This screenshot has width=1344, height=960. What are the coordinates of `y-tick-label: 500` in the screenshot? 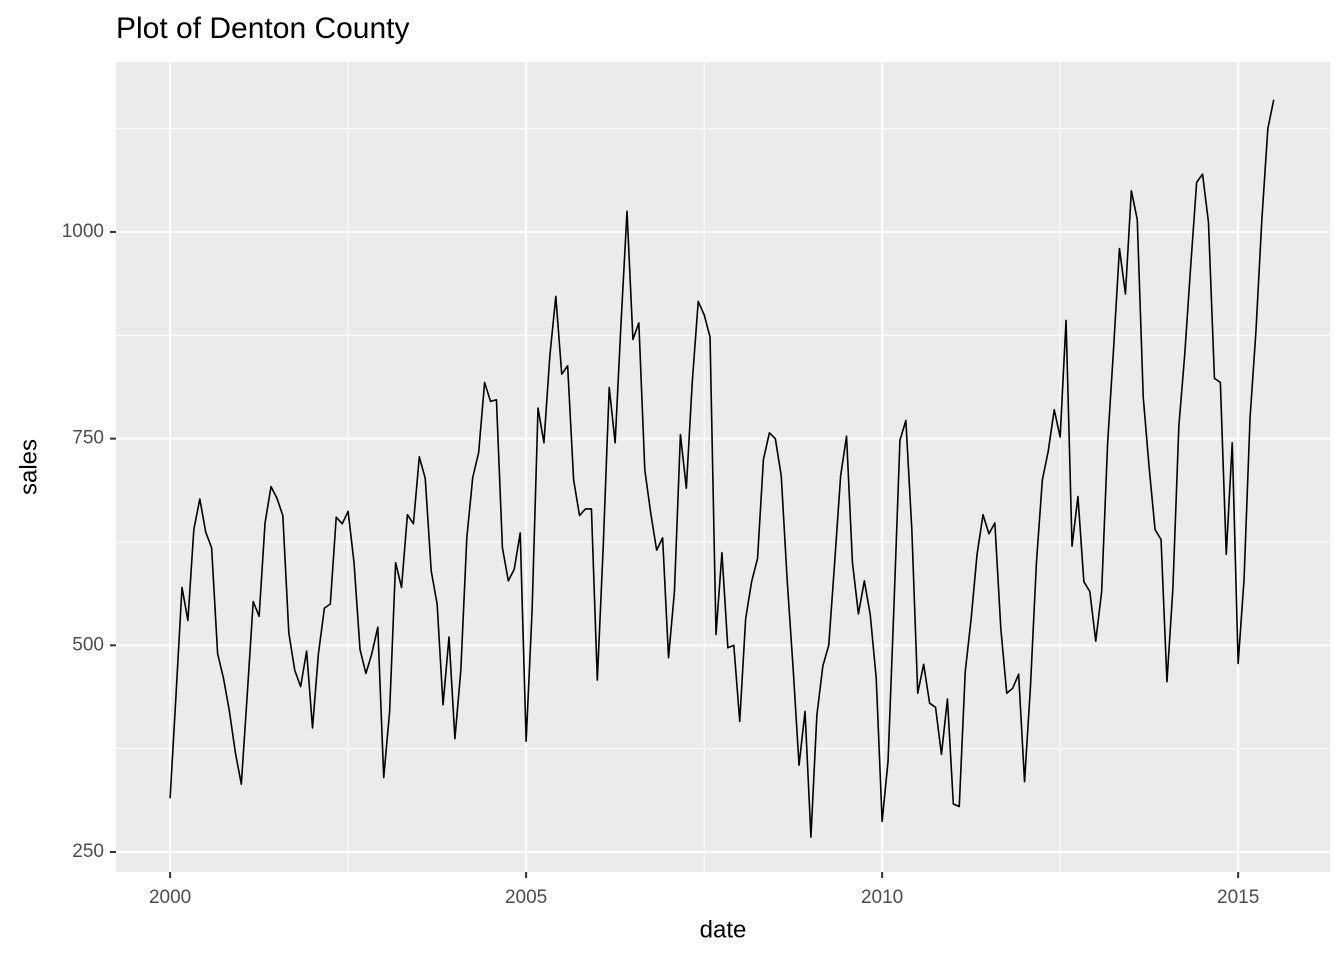 It's located at (88, 644).